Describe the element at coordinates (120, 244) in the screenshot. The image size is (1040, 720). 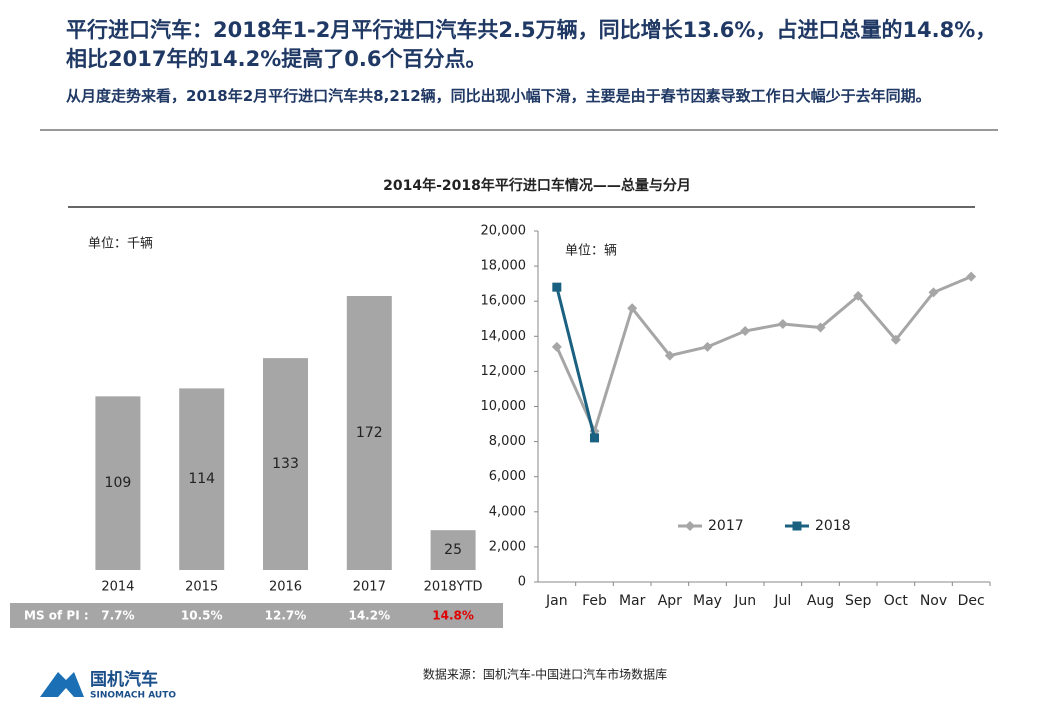
I see `chart-subtitle: 单位：千辆` at that location.